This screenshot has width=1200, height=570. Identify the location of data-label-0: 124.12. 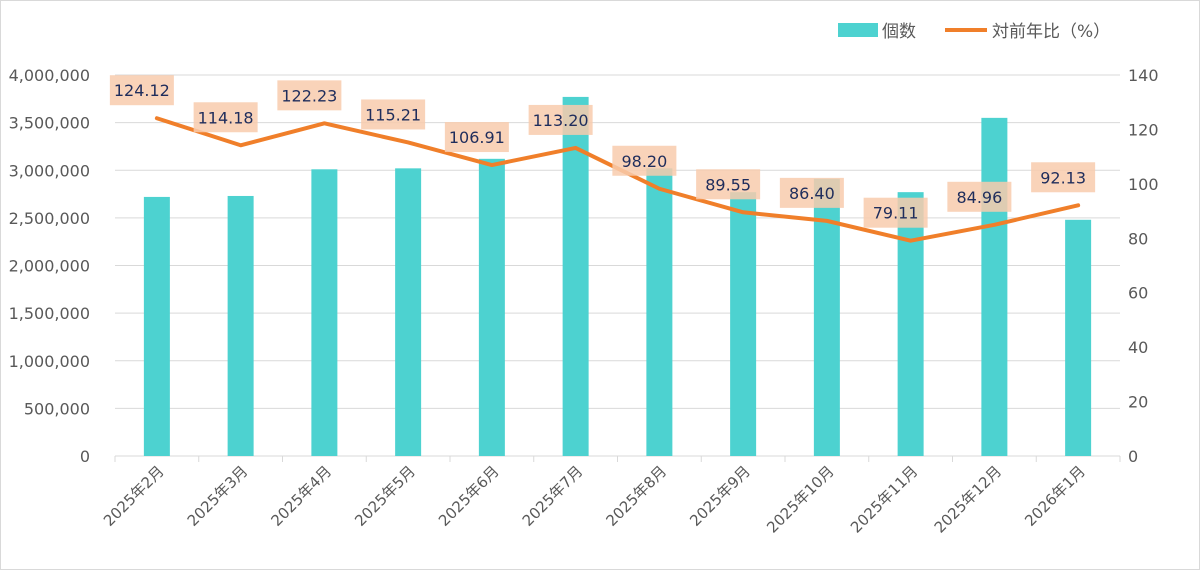
(142, 90).